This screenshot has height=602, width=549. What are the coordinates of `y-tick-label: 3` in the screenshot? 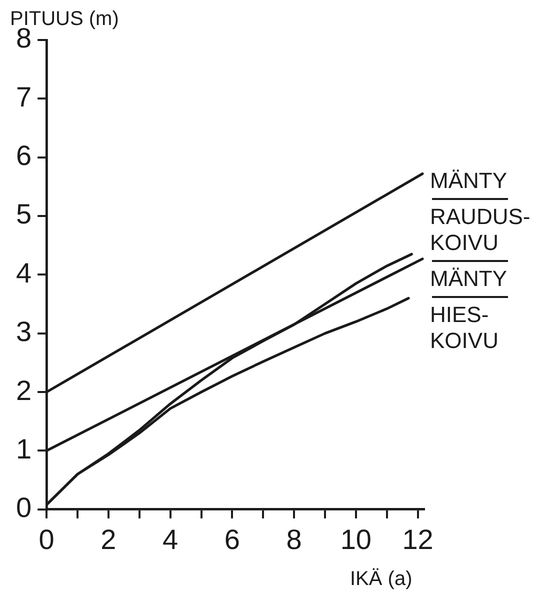 It's located at (24, 332).